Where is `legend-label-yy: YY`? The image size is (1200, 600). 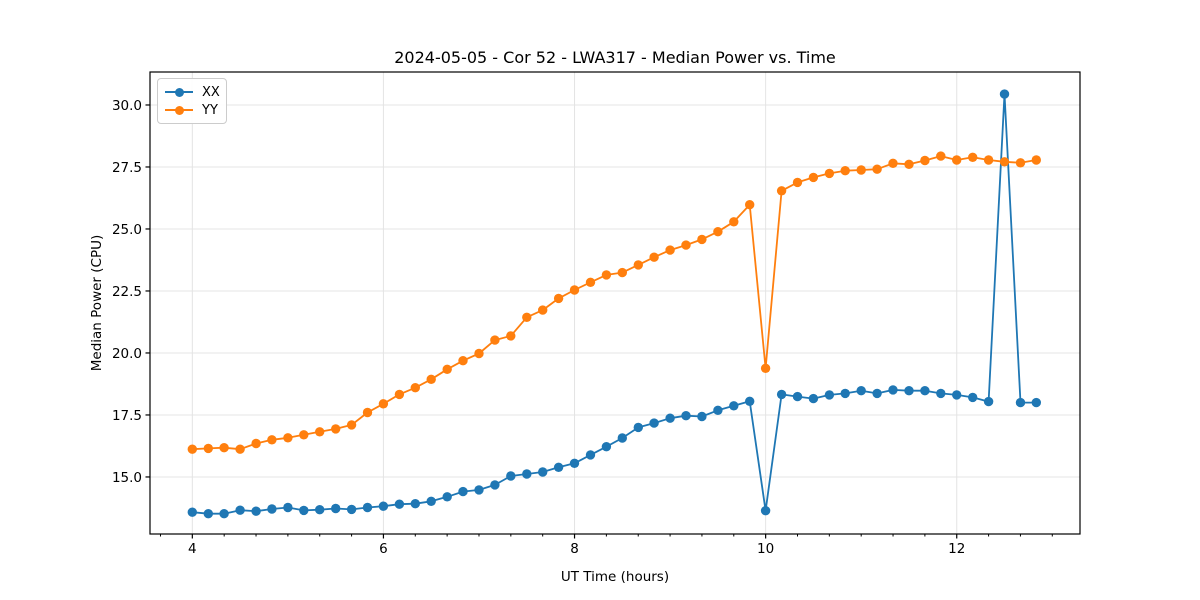 legend-label-yy: YY is located at coordinates (210, 110).